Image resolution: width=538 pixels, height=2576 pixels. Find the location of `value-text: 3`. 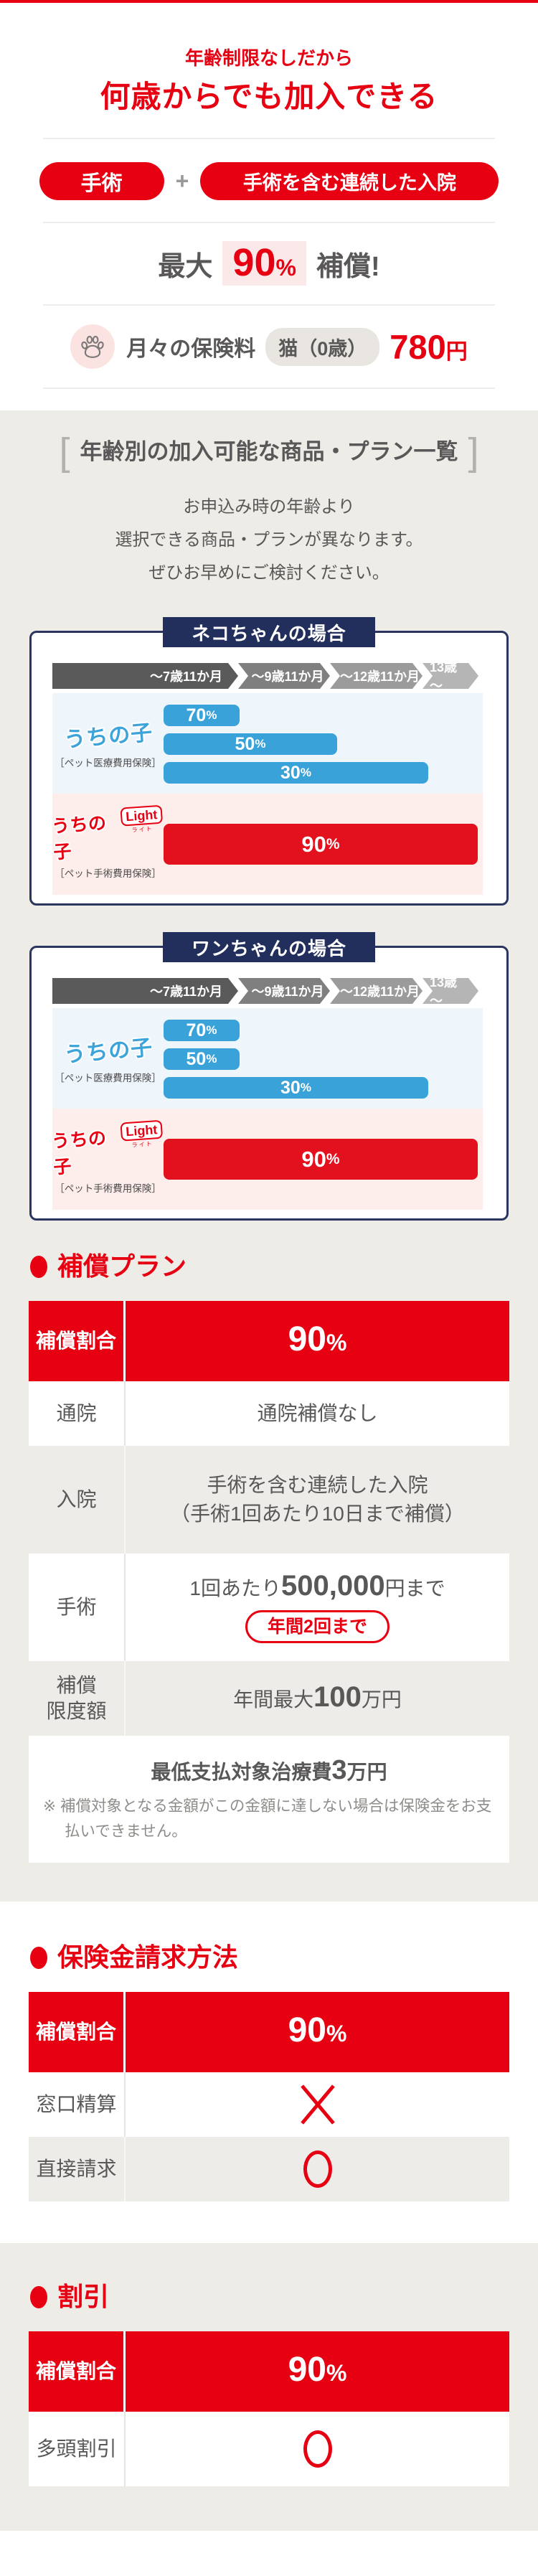

value-text: 3 is located at coordinates (339, 1770).